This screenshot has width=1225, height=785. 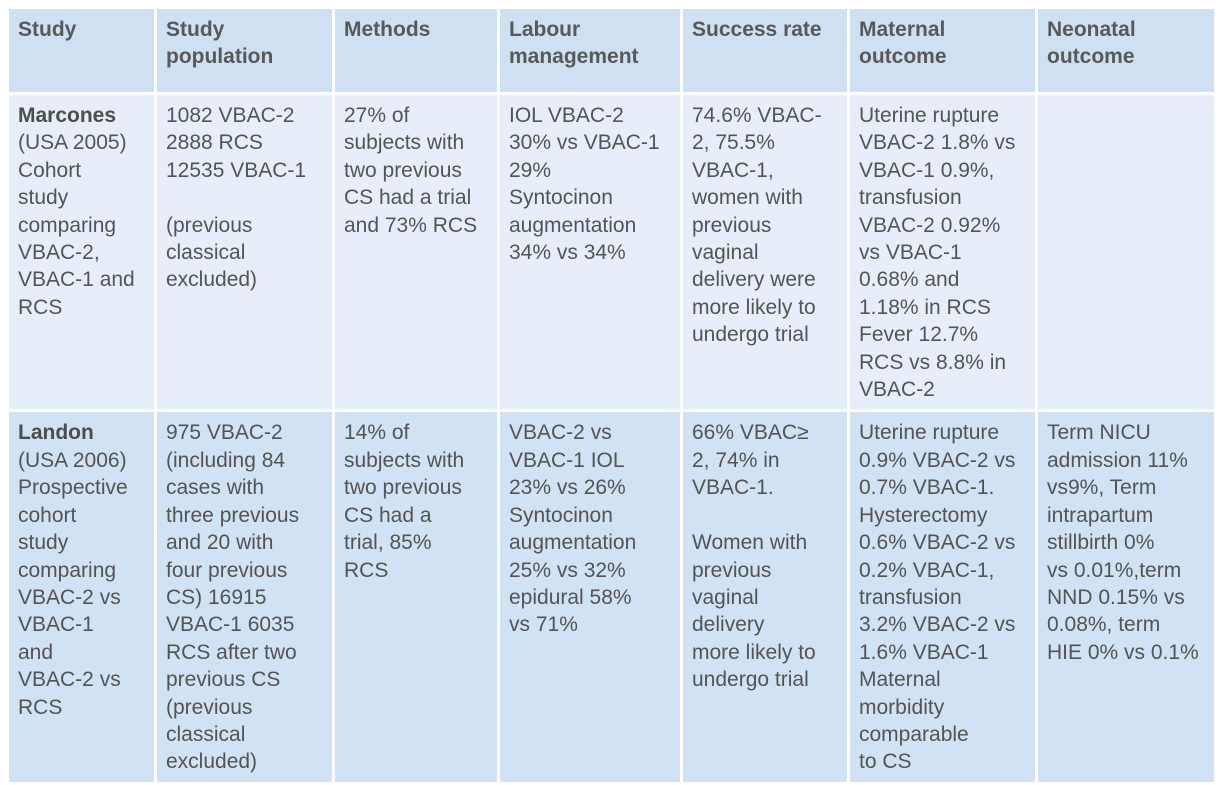 What do you see at coordinates (416, 50) in the screenshot?
I see `header-methods: Methods` at bounding box center [416, 50].